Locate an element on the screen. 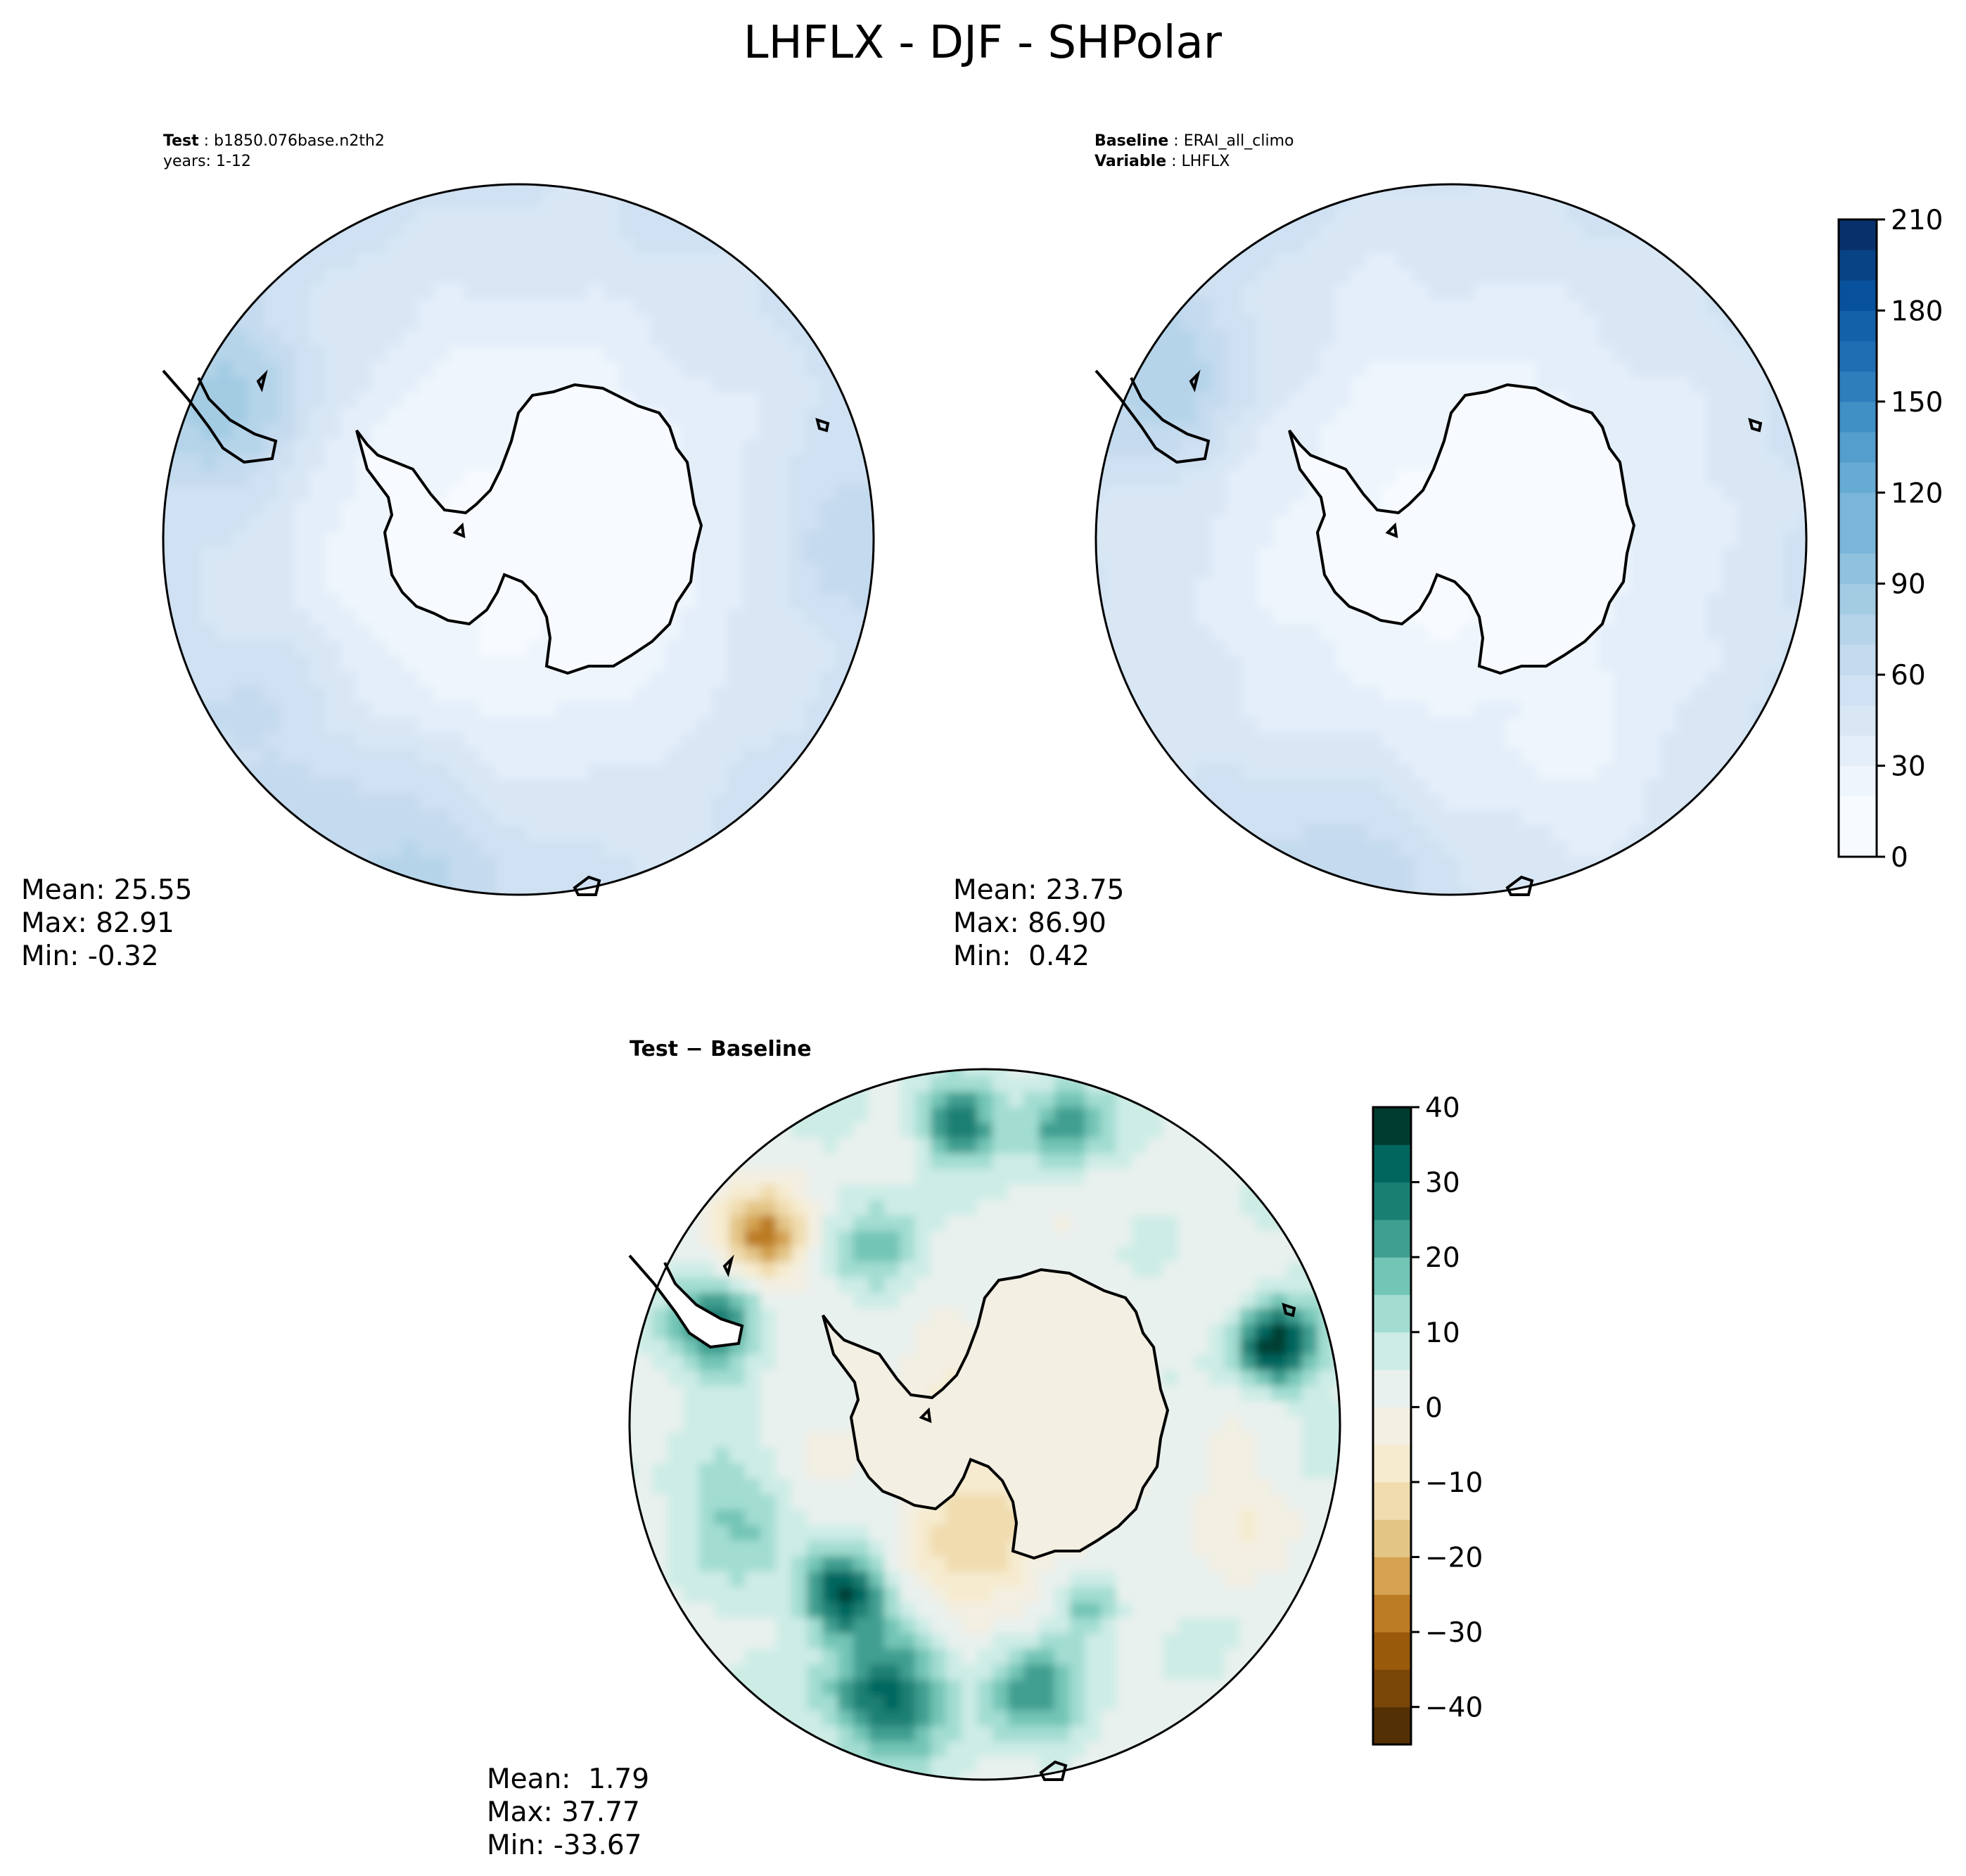  south-america-coastline is located at coordinates (220, 416).